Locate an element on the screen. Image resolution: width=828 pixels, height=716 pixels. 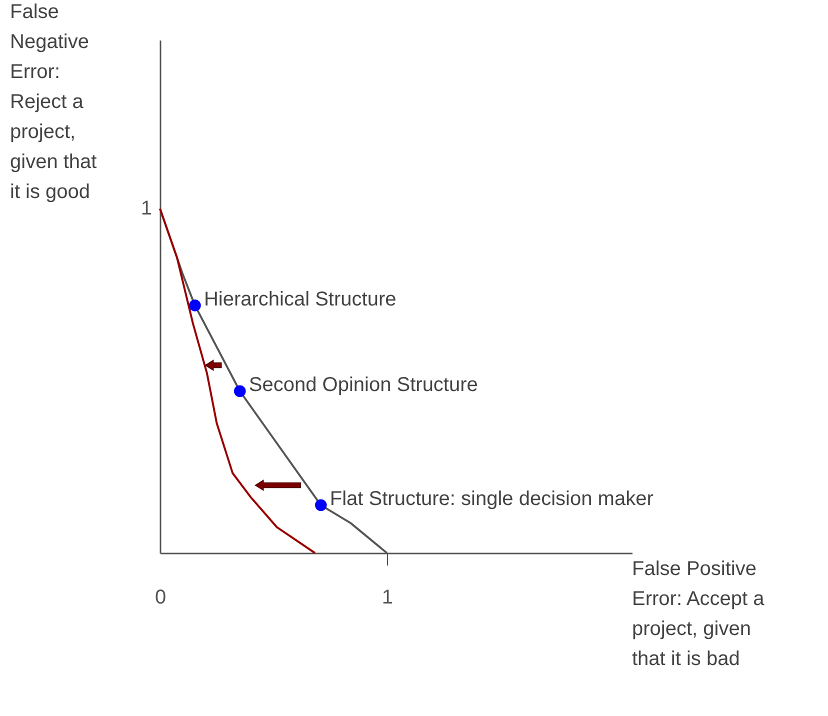
annotation: Flat Structure: single decision maker is located at coordinates (492, 499).